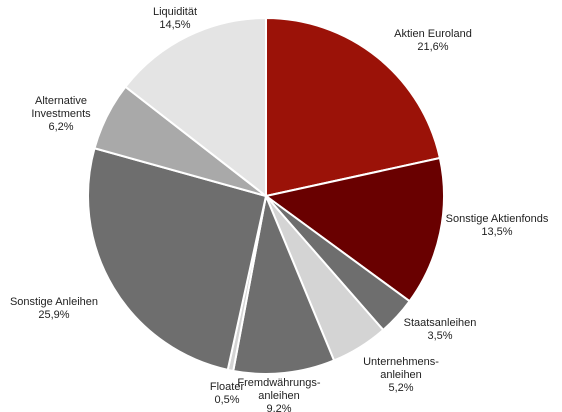  What do you see at coordinates (227, 387) in the screenshot?
I see `slice-name: Floater` at bounding box center [227, 387].